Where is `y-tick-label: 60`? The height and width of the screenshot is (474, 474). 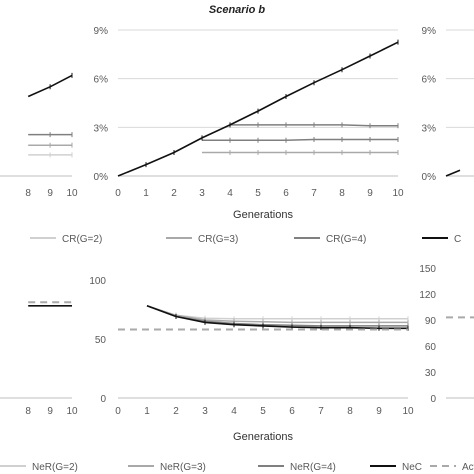
y-tick-label: 60 is located at coordinates (431, 347).